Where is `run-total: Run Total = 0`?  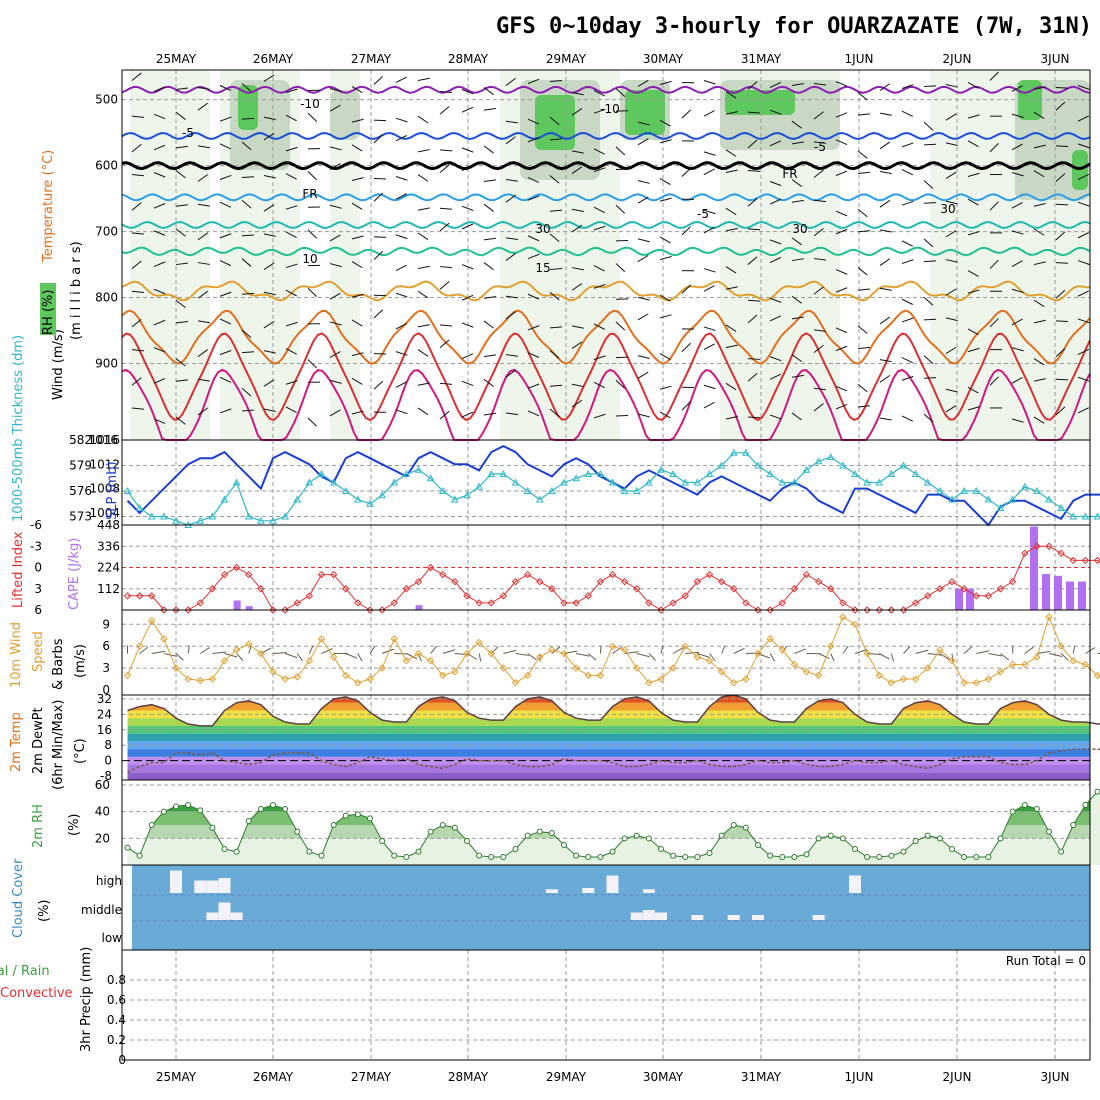
run-total: Run Total = 0 is located at coordinates (1046, 961).